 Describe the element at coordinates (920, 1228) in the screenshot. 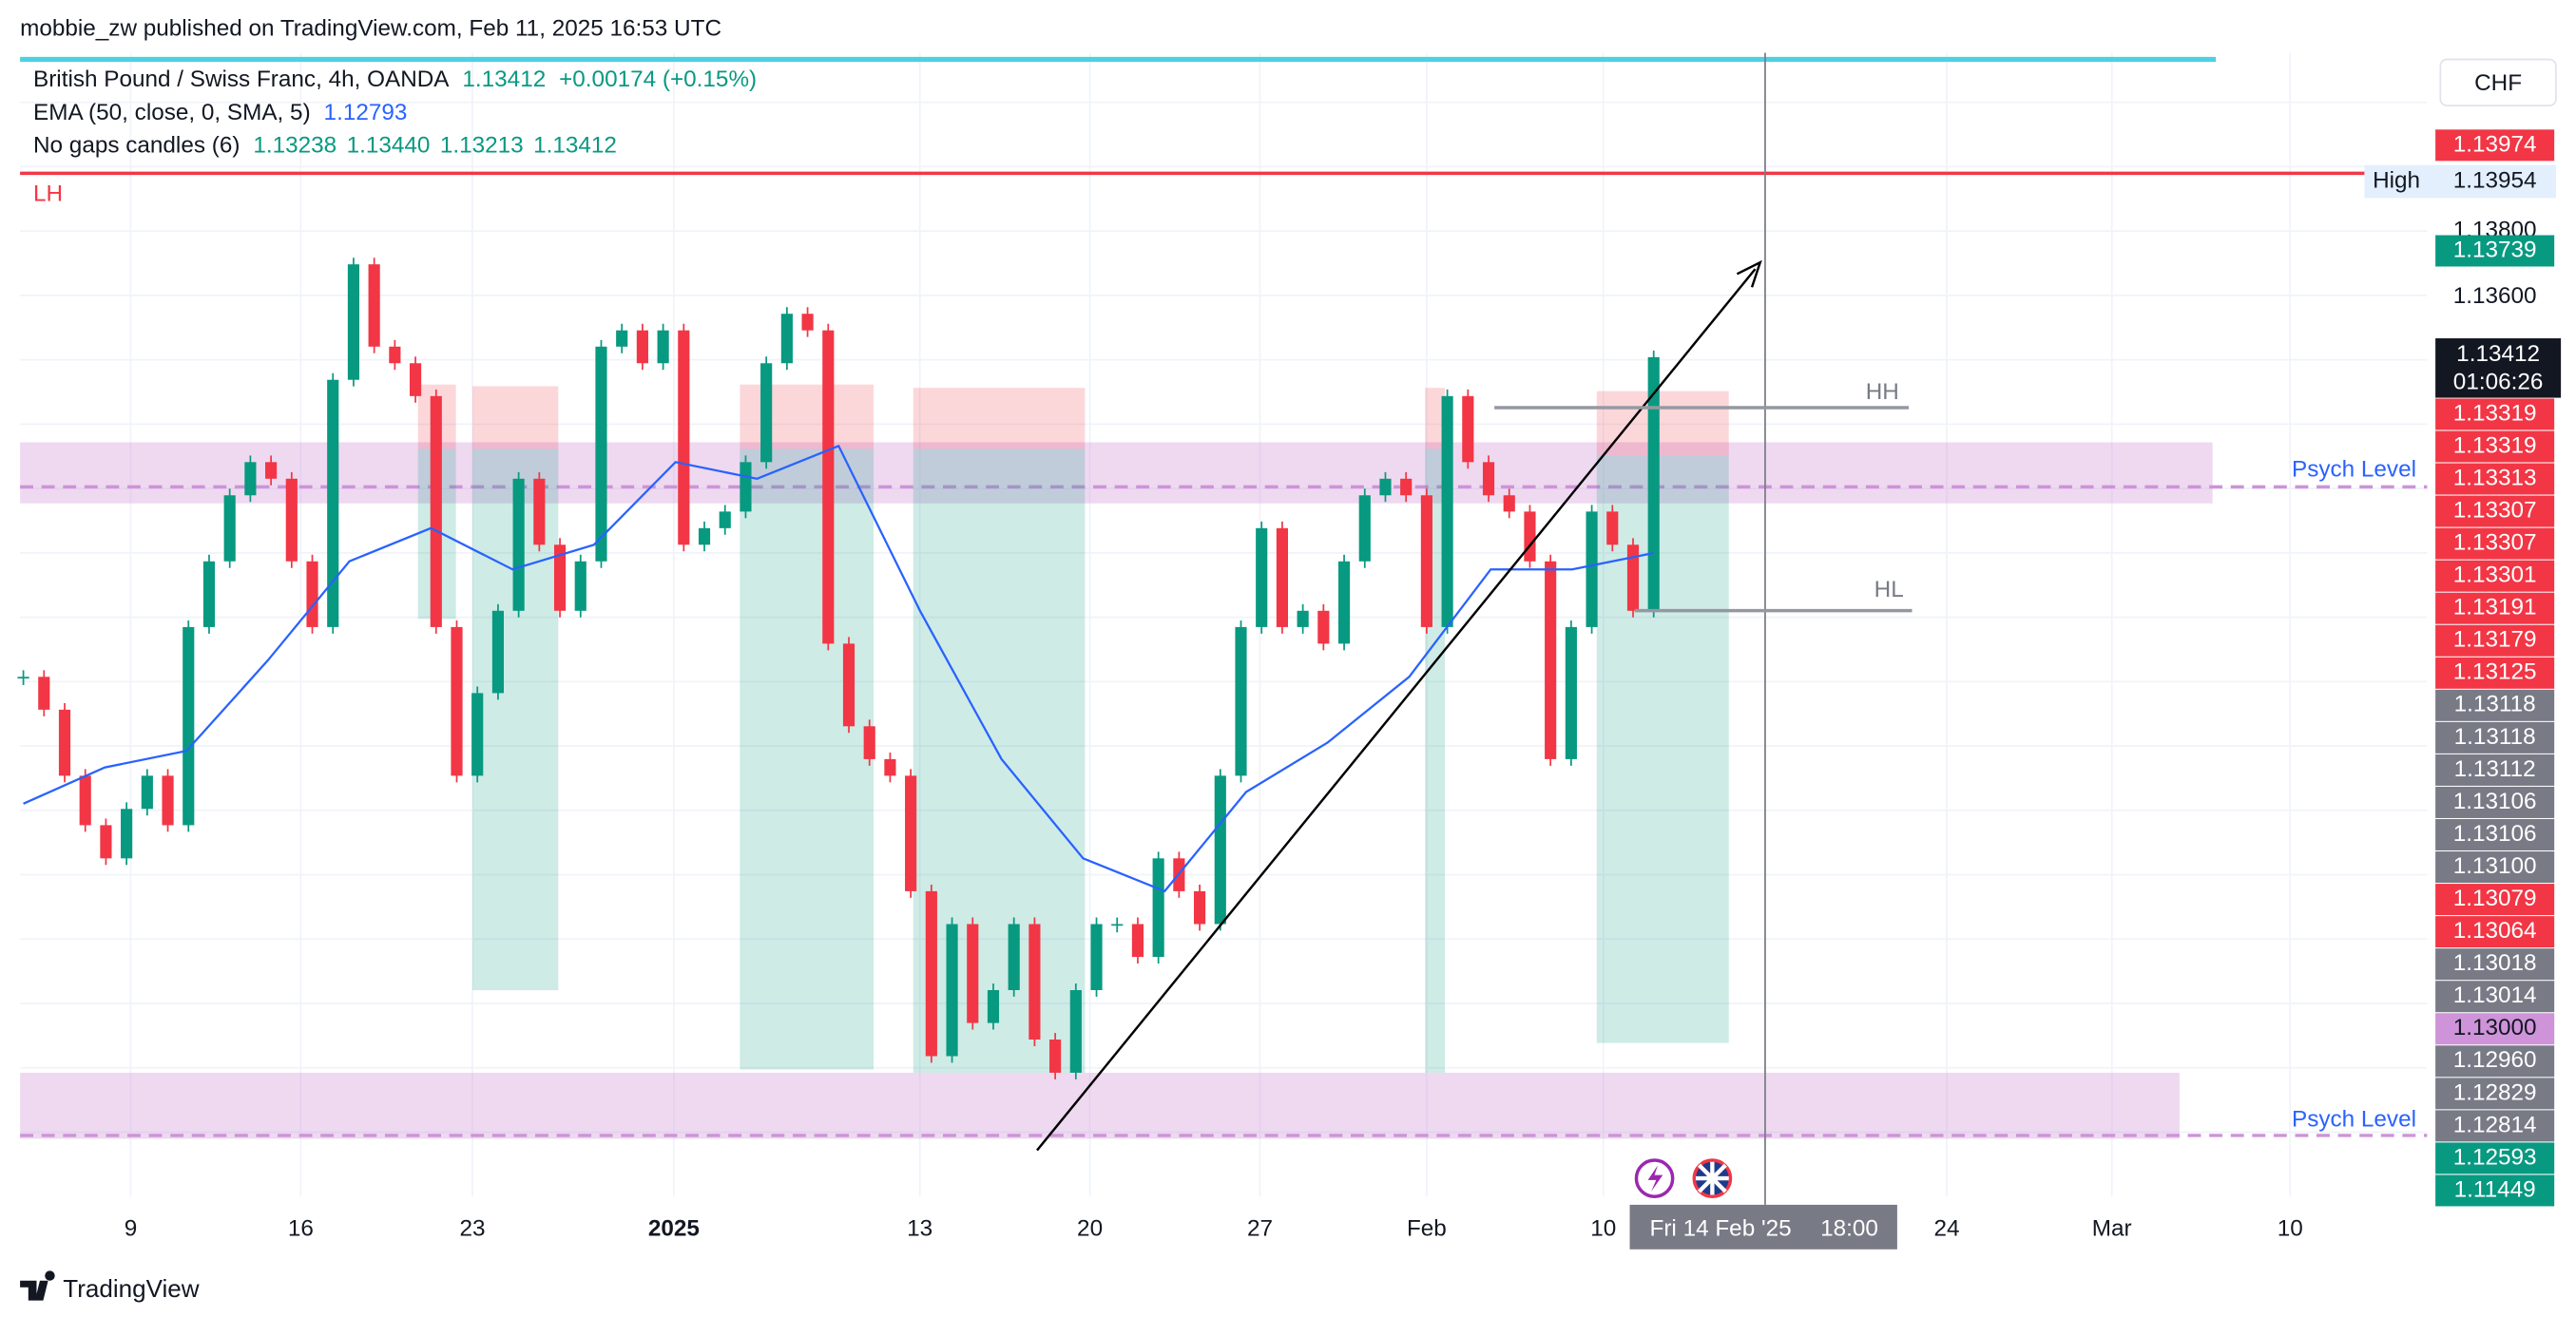

I see `x-tick-label: 13` at that location.